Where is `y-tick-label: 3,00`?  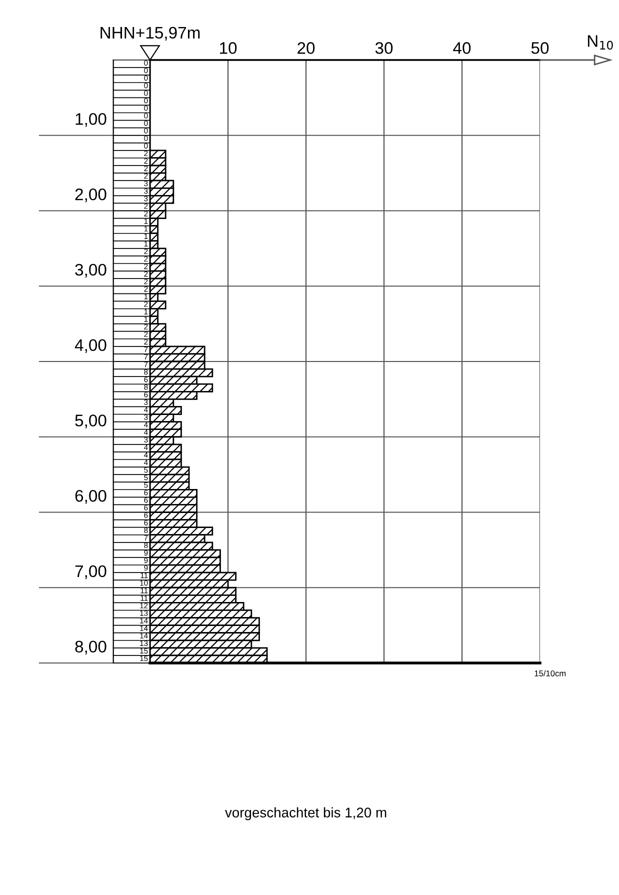 y-tick-label: 3,00 is located at coordinates (90, 271).